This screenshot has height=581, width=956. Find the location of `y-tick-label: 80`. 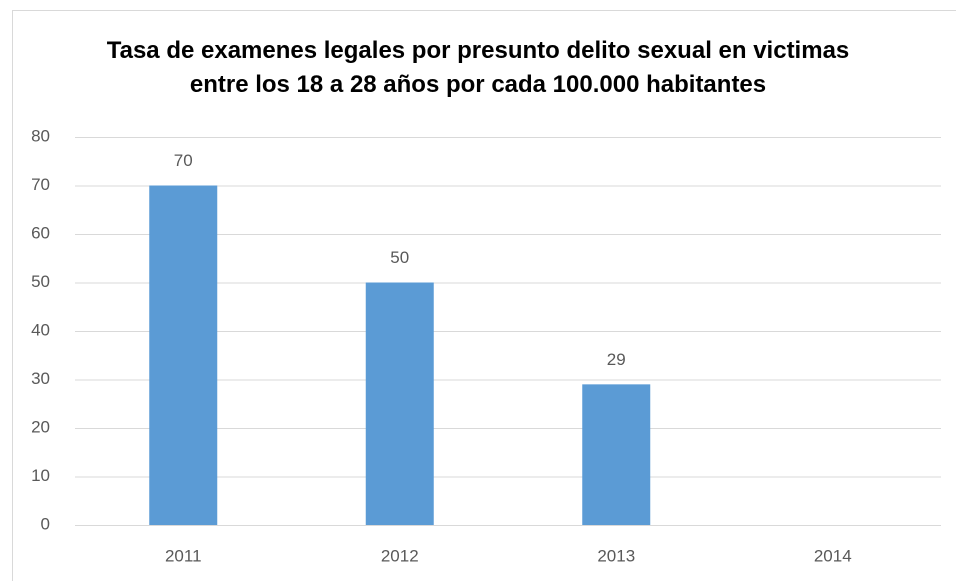

y-tick-label: 80 is located at coordinates (40, 135).